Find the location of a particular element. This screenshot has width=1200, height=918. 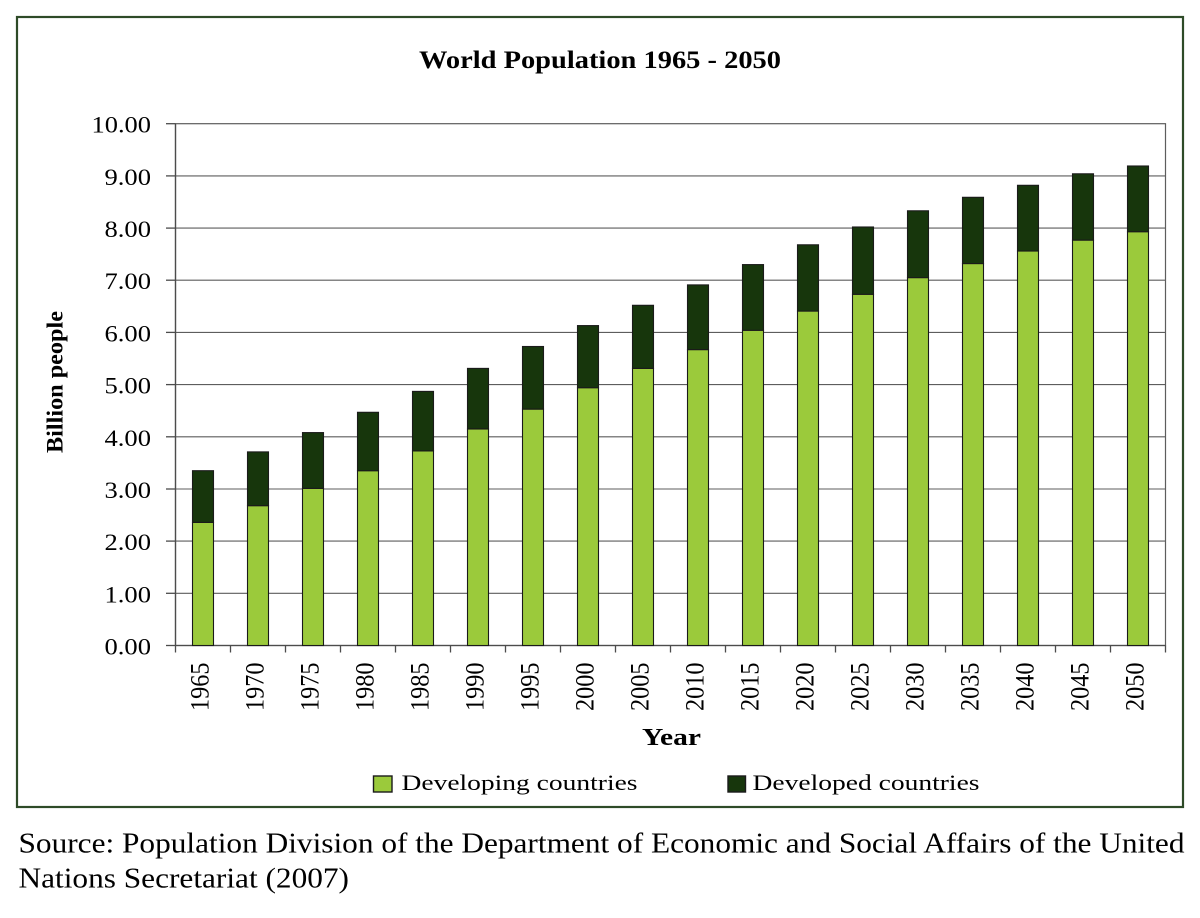

svg-text: Billion people is located at coordinates (55, 382).